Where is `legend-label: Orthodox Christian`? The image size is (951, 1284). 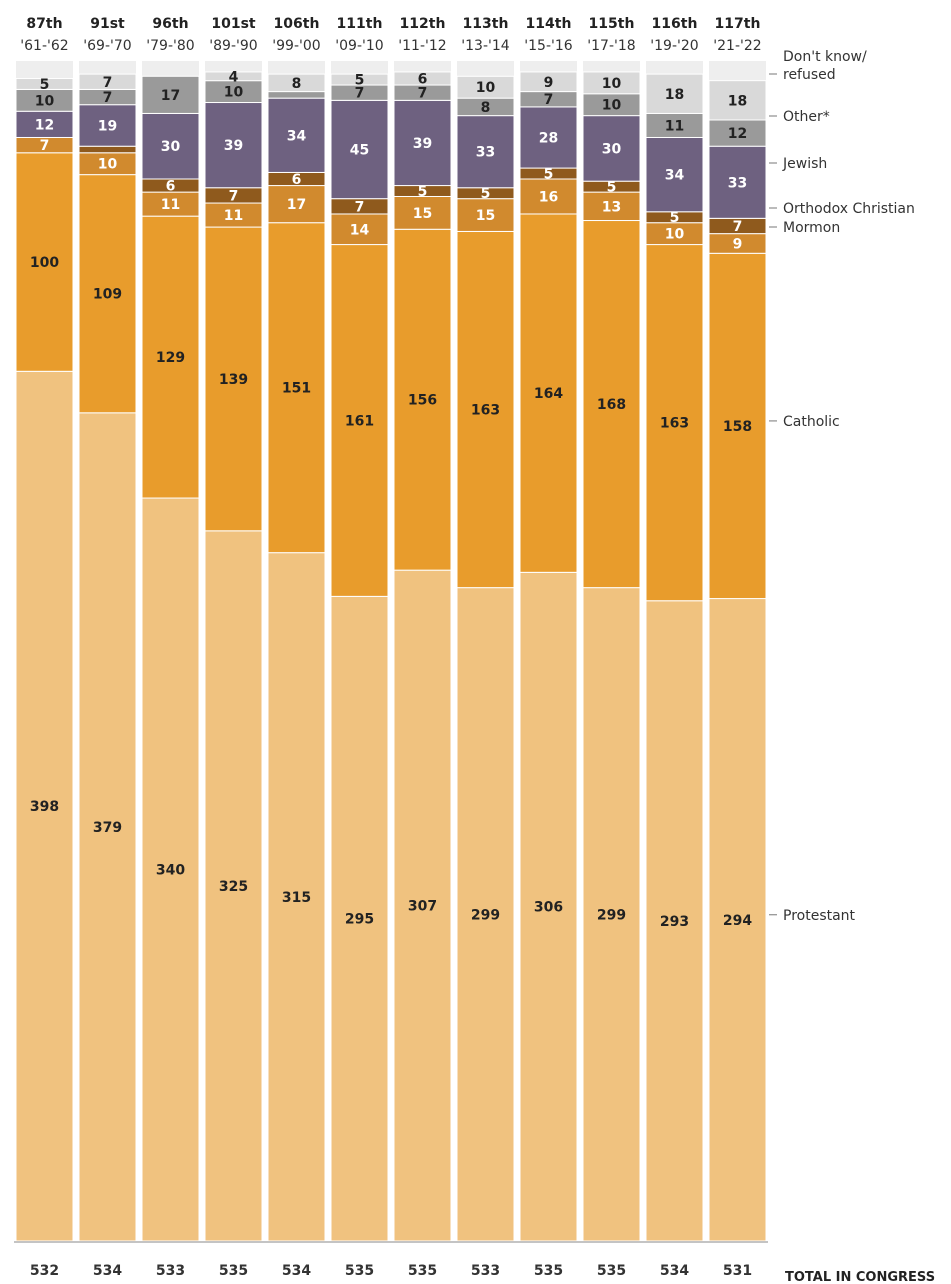
legend-label: Orthodox Christian is located at coordinates (849, 209).